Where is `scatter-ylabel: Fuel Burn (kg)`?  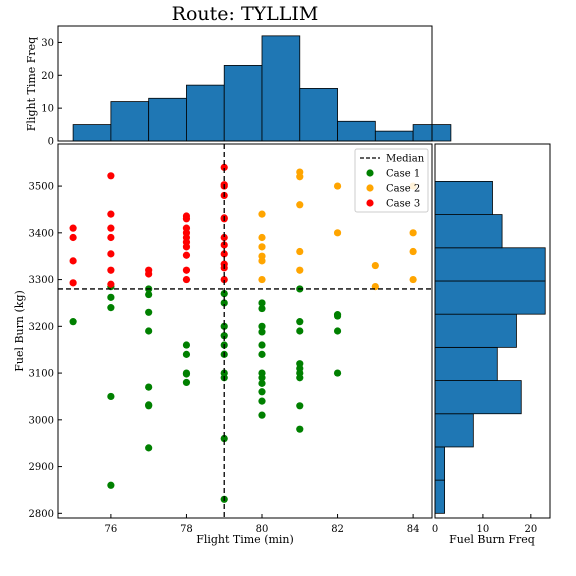 scatter-ylabel: Fuel Burn (kg) is located at coordinates (19, 331).